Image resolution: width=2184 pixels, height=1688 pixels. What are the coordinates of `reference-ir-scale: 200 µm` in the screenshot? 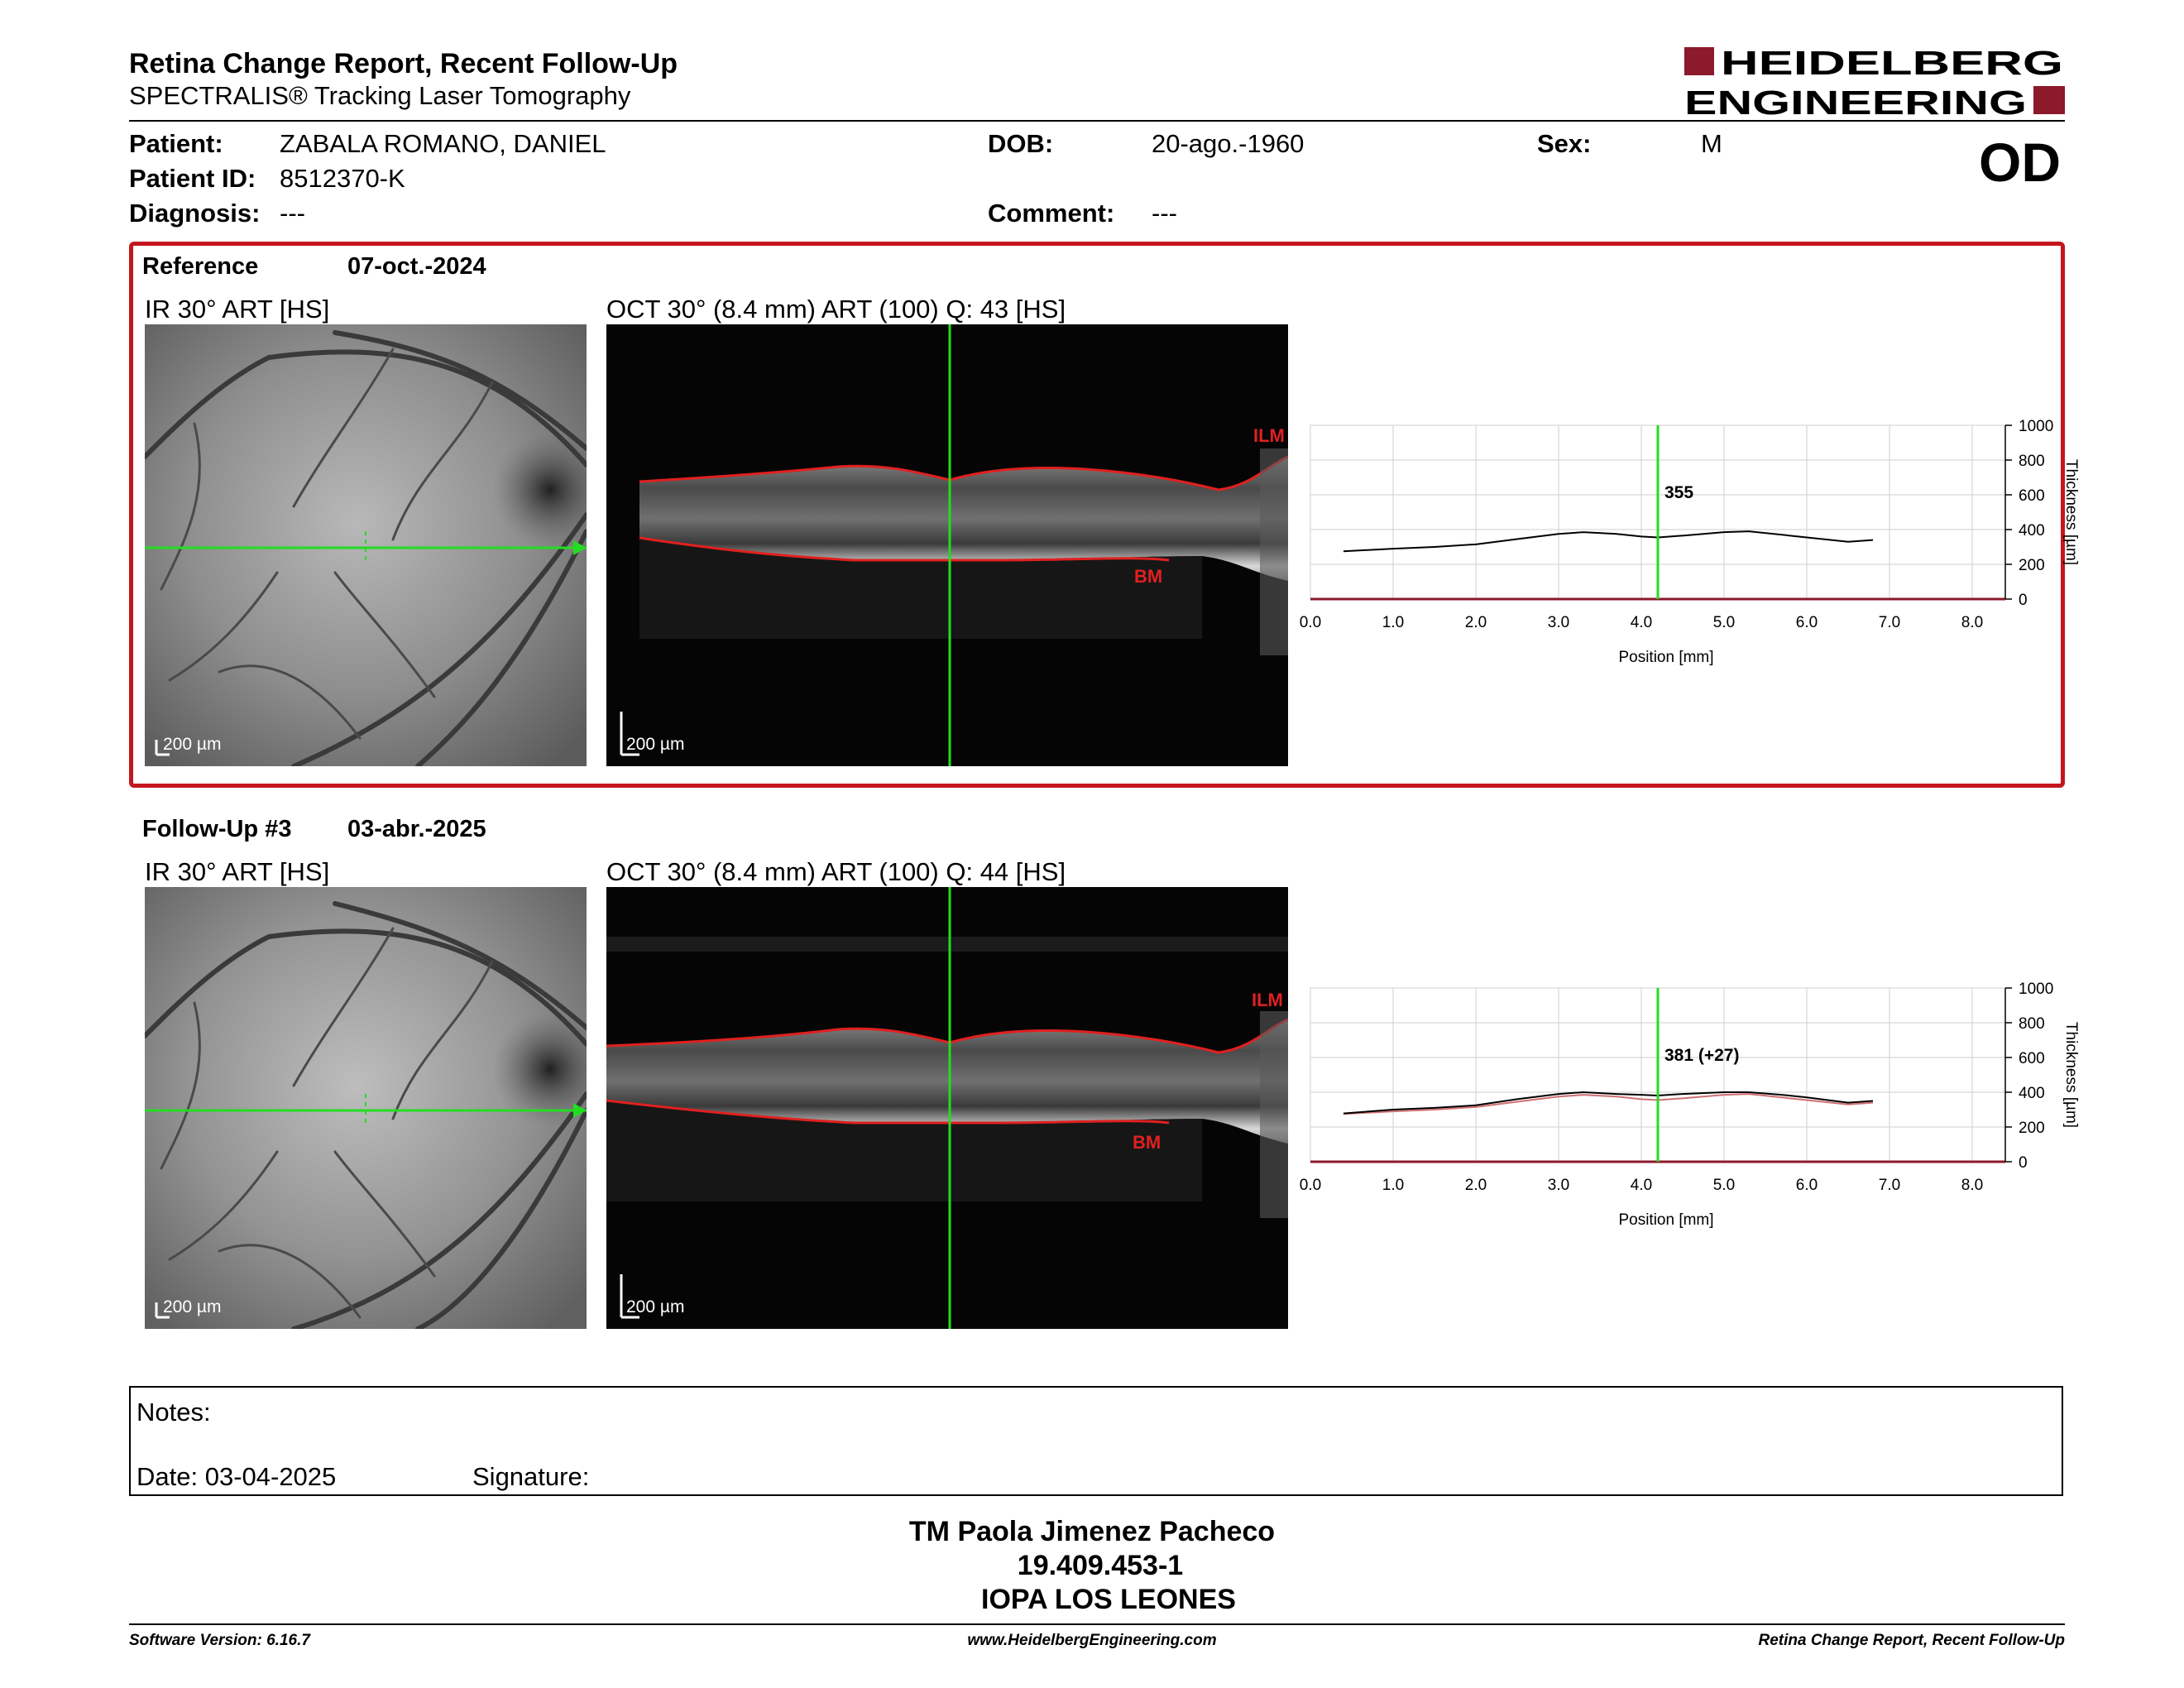 It's located at (192, 744).